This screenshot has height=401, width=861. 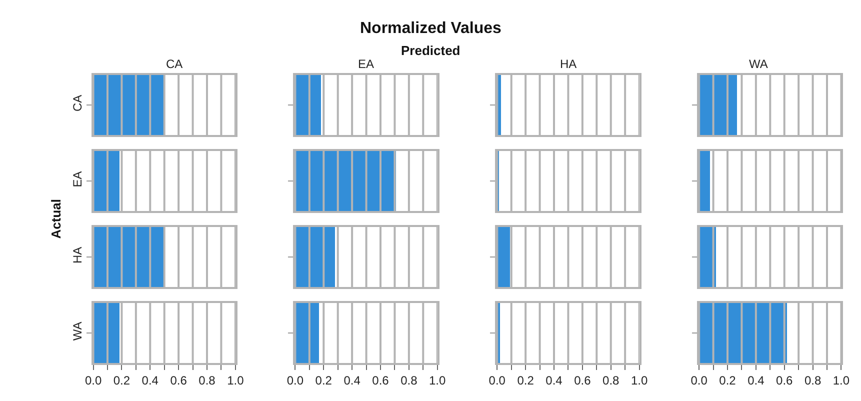 What do you see at coordinates (56, 218) in the screenshot?
I see `y-axis-title: Actual` at bounding box center [56, 218].